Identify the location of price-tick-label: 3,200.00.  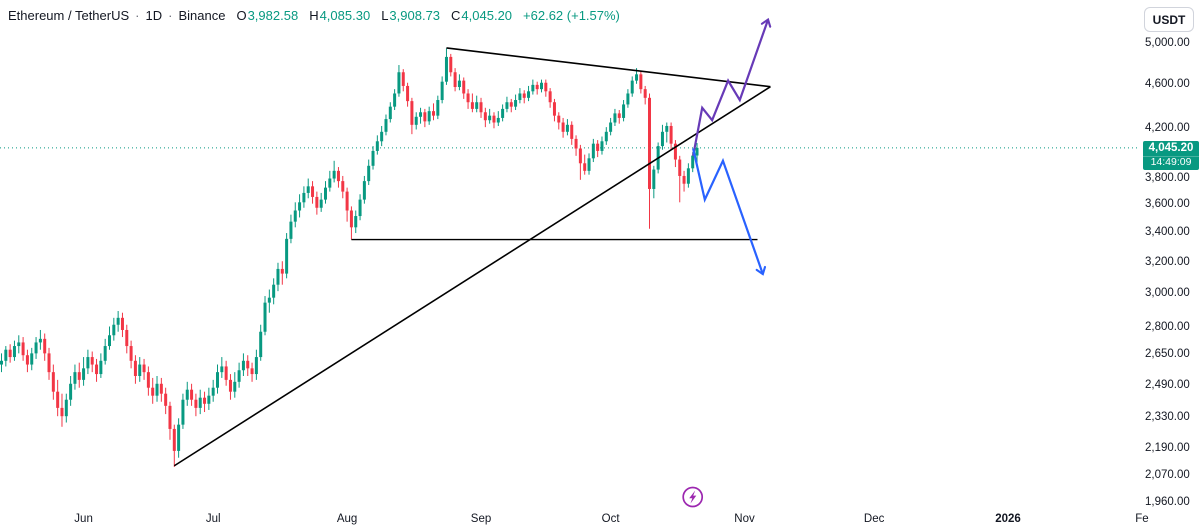
(1167, 261).